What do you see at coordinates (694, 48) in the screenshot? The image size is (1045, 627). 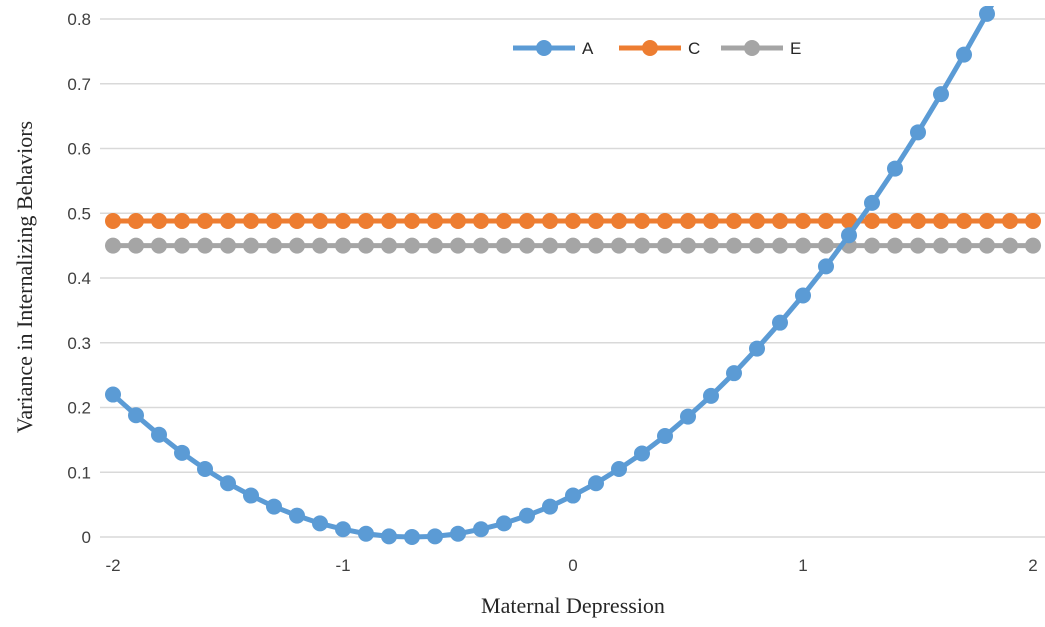 I see `legend-c-label: C` at bounding box center [694, 48].